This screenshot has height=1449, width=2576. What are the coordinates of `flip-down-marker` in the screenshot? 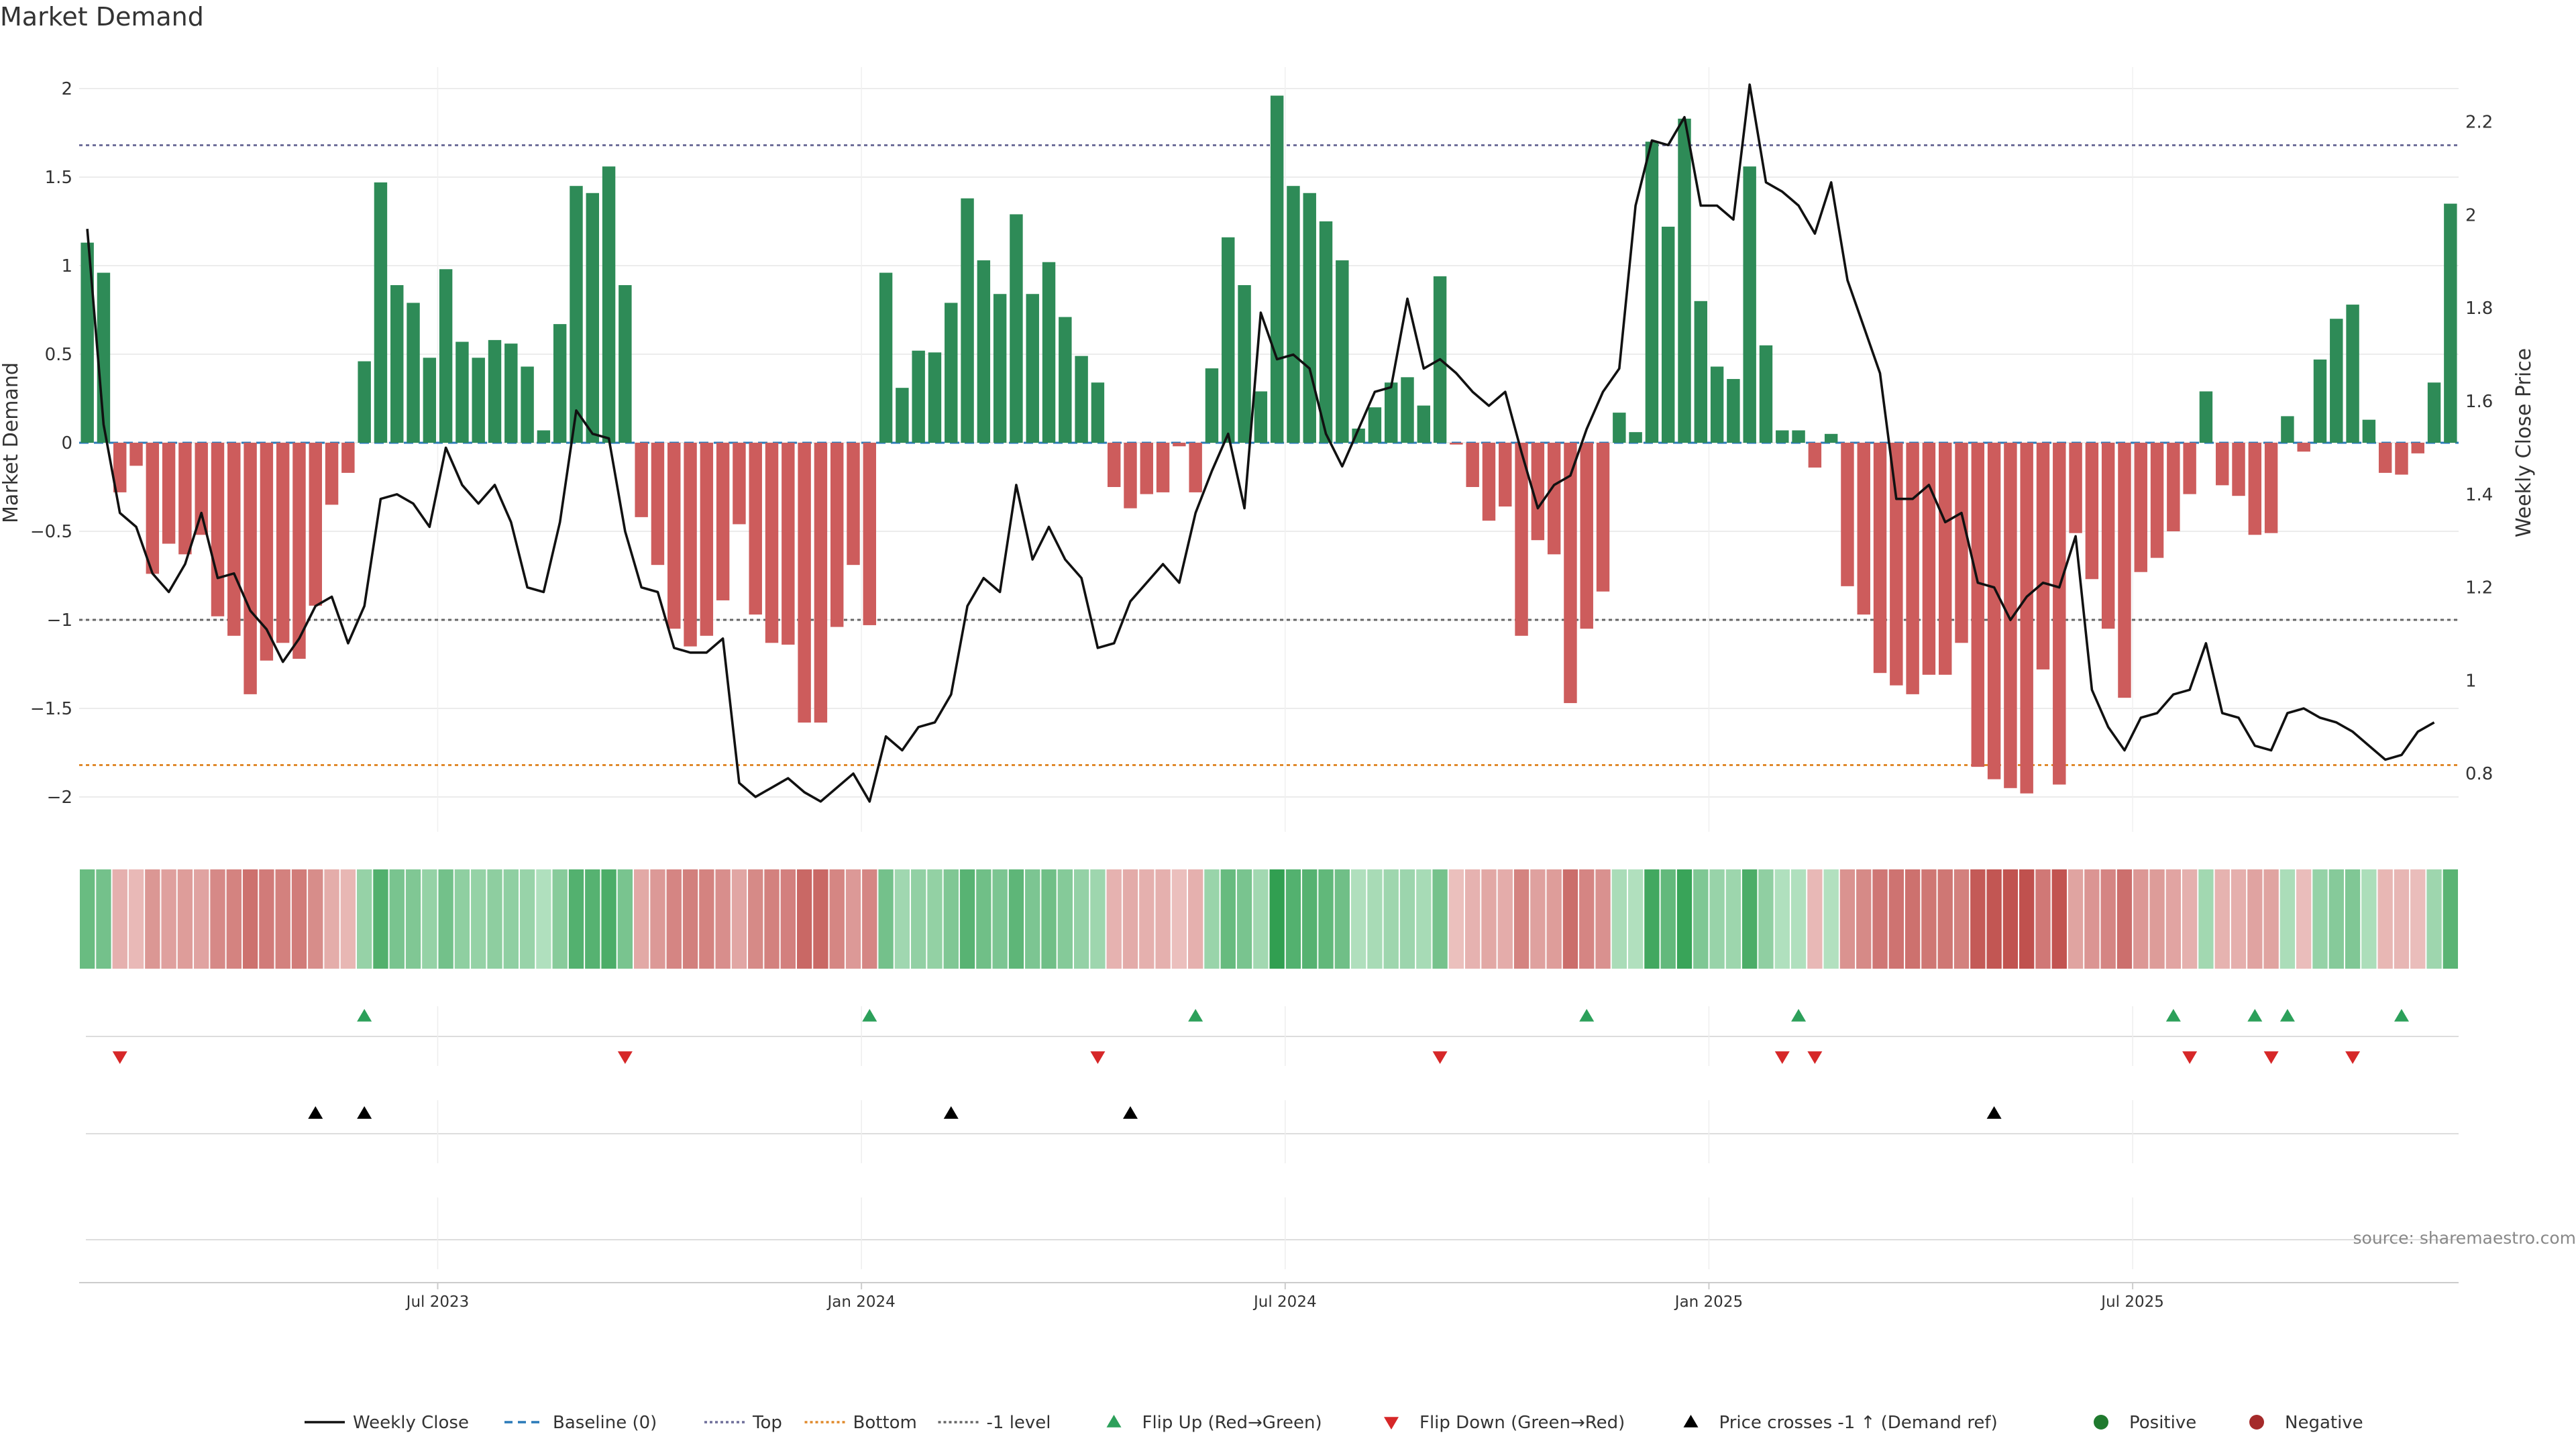 It's located at (1440, 1057).